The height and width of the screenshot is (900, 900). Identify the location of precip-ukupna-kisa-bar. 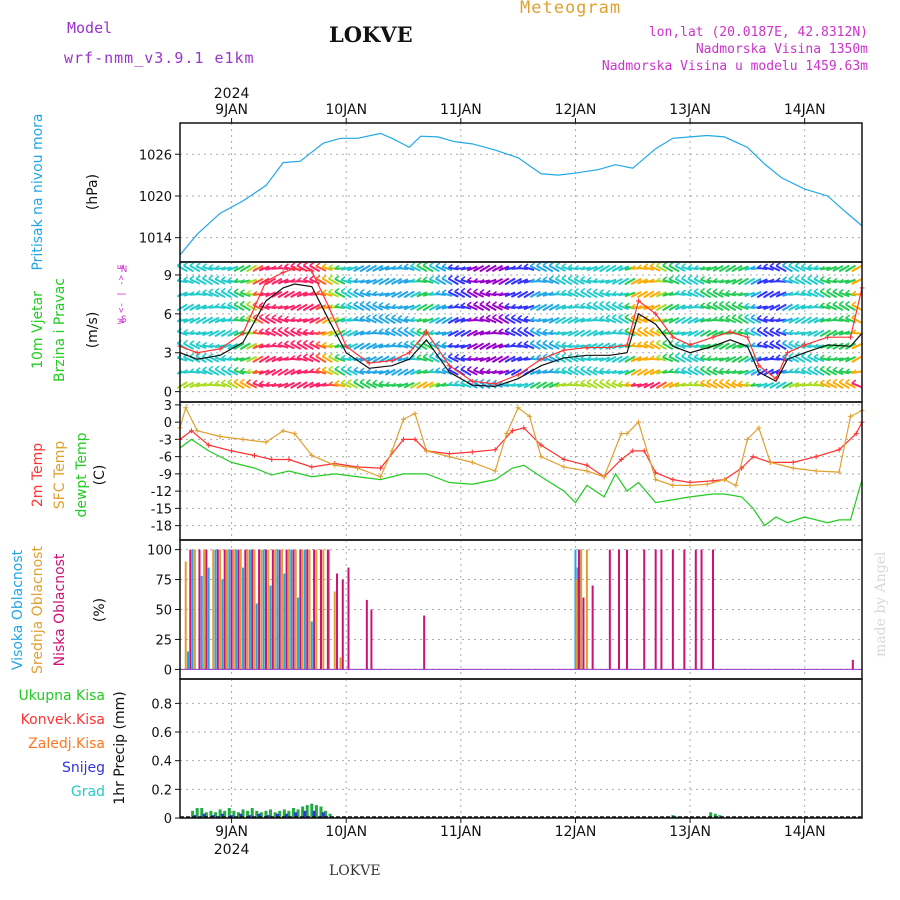
(211, 814).